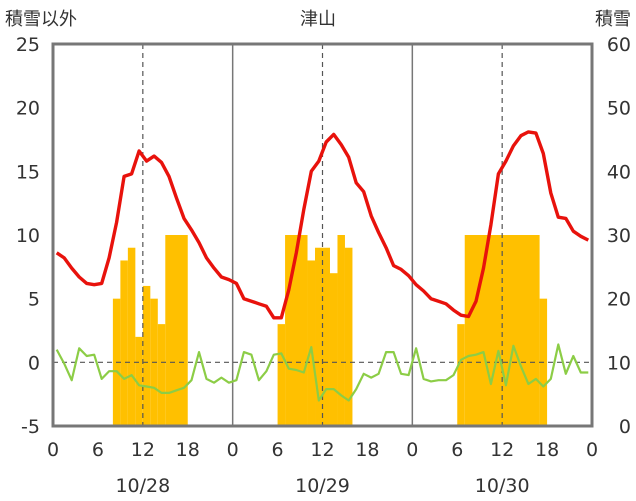 The width and height of the screenshot is (636, 501). I want to click on left-tick-labels: 25 20 15 10 5 0 -5, so click(28, 236).